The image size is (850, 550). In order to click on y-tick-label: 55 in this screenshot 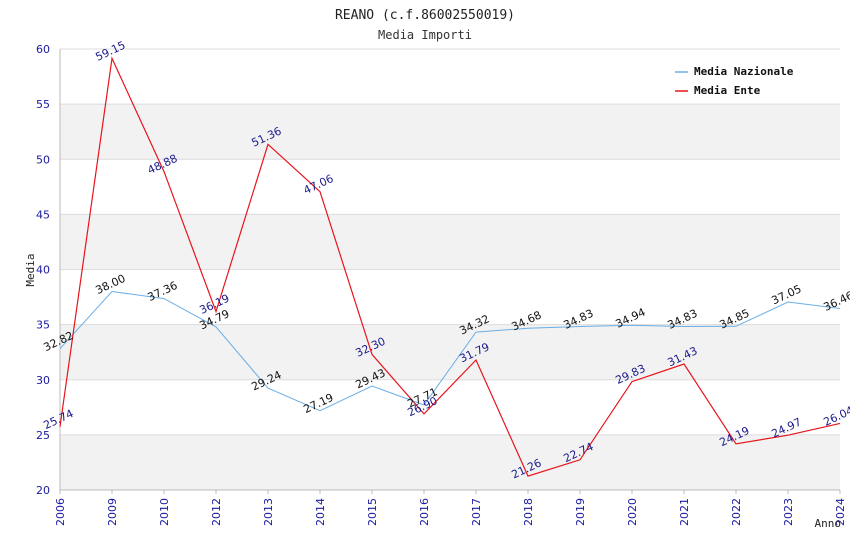, I will do `click(43, 104)`.